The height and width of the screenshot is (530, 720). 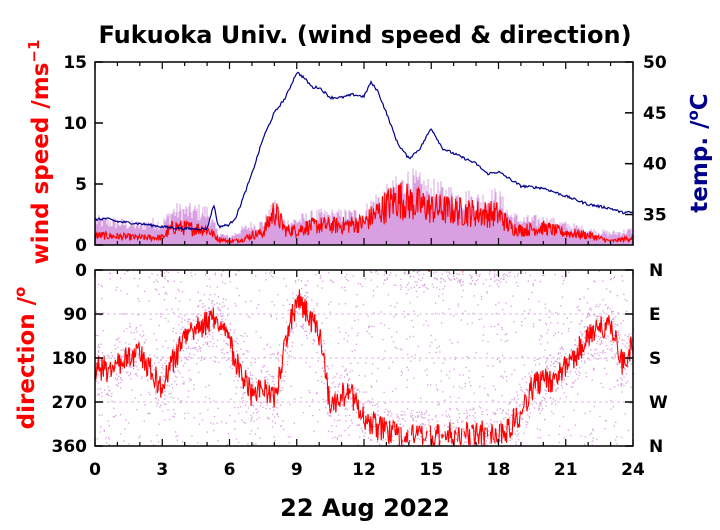 I want to click on direction-tick-label: 0, so click(x=81, y=271).